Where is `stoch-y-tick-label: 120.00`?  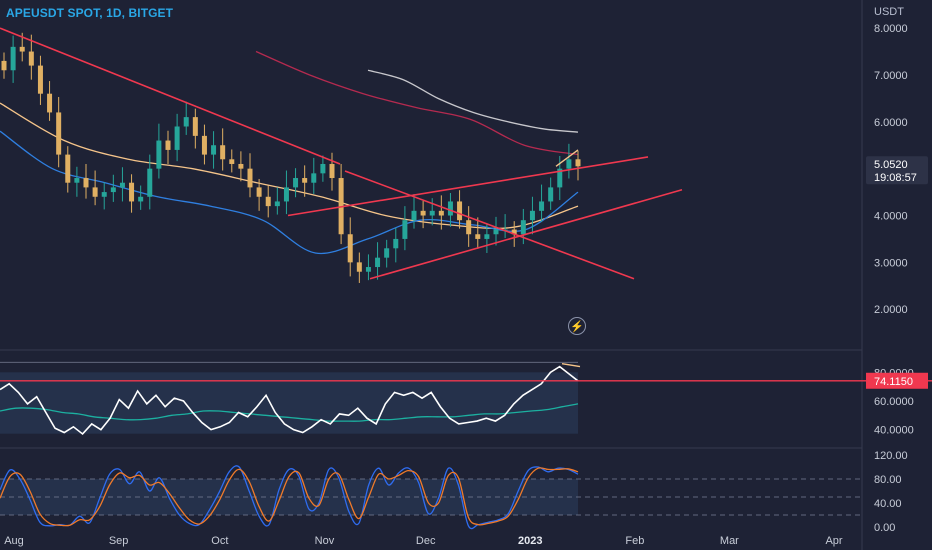
stoch-y-tick-label: 120.00 is located at coordinates (891, 456).